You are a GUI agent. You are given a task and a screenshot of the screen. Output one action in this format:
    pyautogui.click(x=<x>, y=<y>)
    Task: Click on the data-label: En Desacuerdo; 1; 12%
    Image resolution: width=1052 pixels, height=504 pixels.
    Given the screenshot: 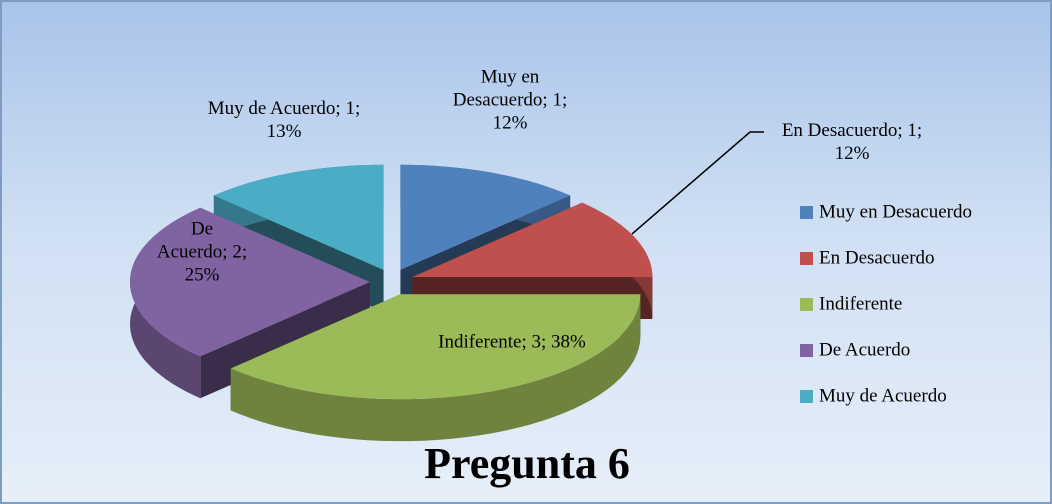 What is the action you would take?
    pyautogui.click(x=852, y=142)
    